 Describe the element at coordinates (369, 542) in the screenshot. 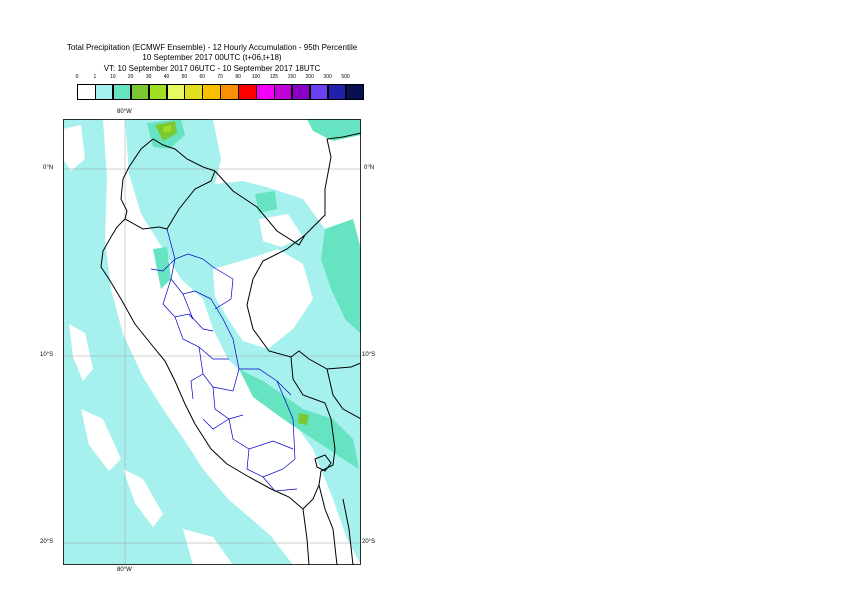

I see `lat-label-right-20s: 20°S` at that location.